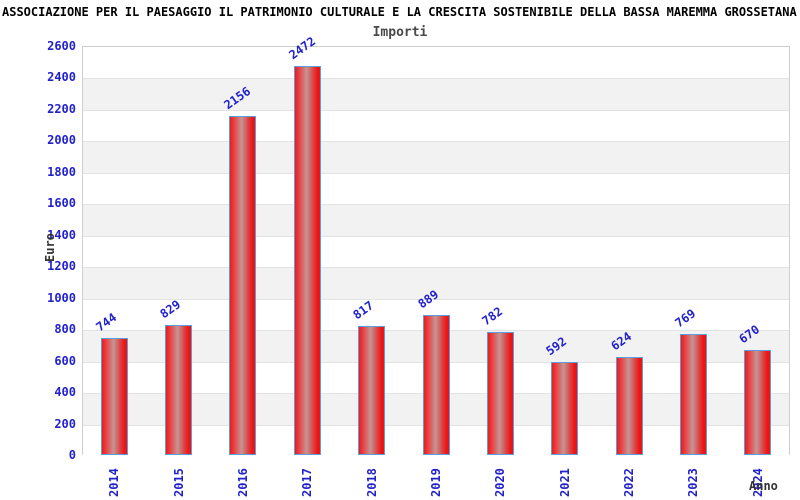 Image resolution: width=800 pixels, height=500 pixels. Describe the element at coordinates (114, 396) in the screenshot. I see `bar-2014` at that location.